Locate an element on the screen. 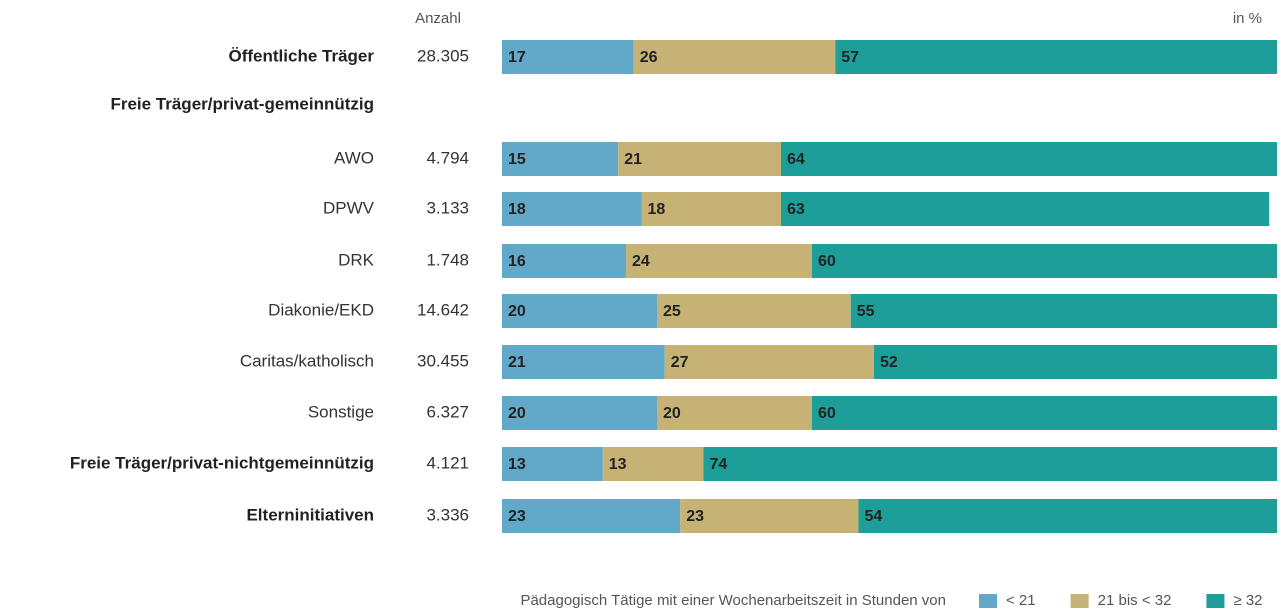  count-label: 30.455 is located at coordinates (443, 360).